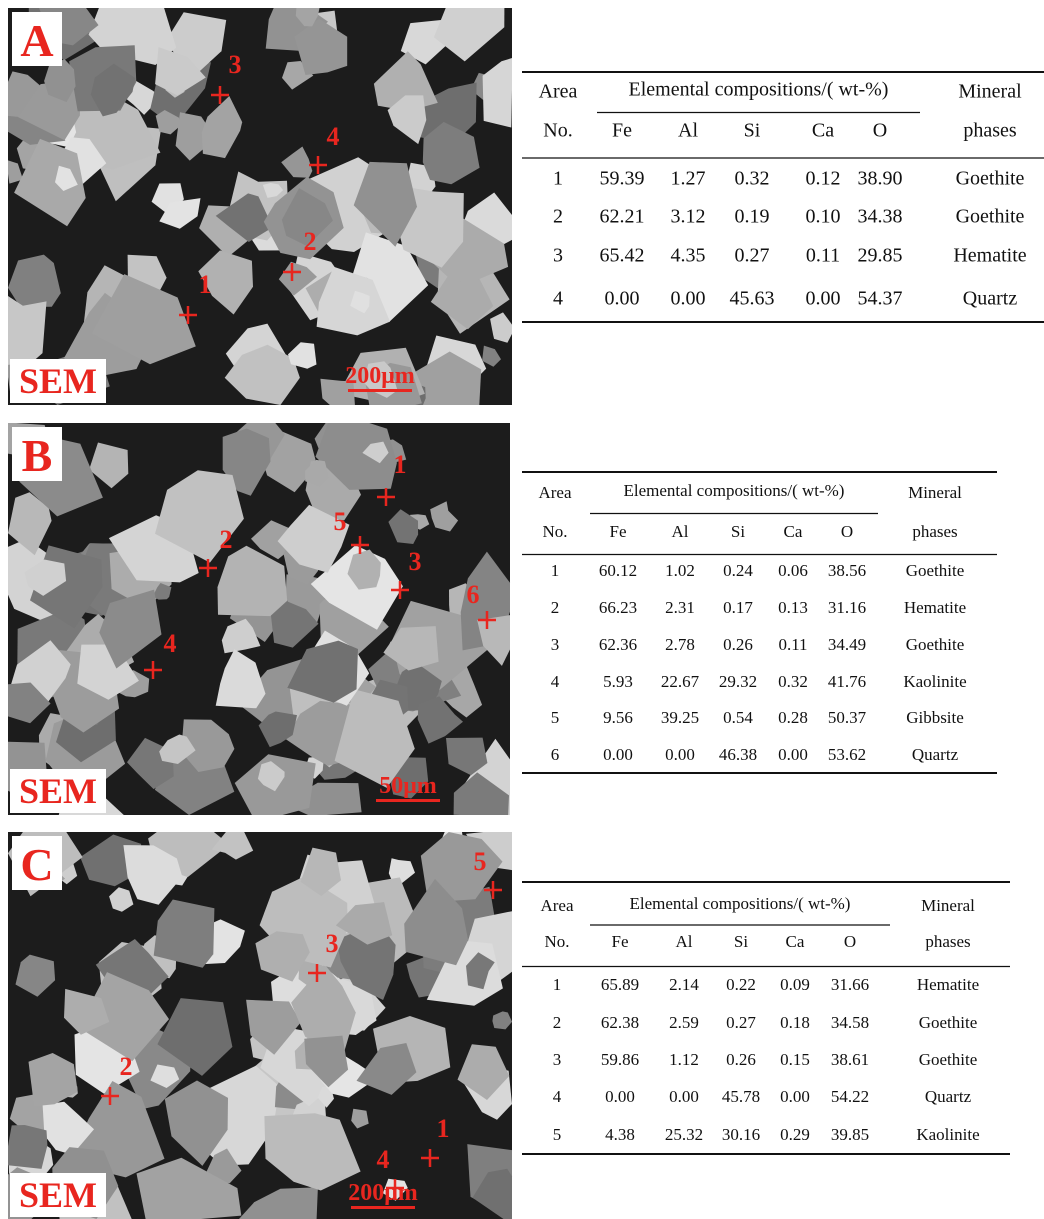 This screenshot has width=1044, height=1219. I want to click on panel-label: C, so click(36, 864).